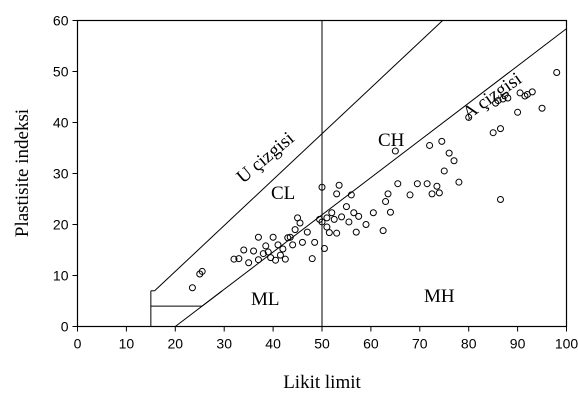 This screenshot has height=394, width=578. I want to click on x-tick-label-30: 30, so click(224, 344).